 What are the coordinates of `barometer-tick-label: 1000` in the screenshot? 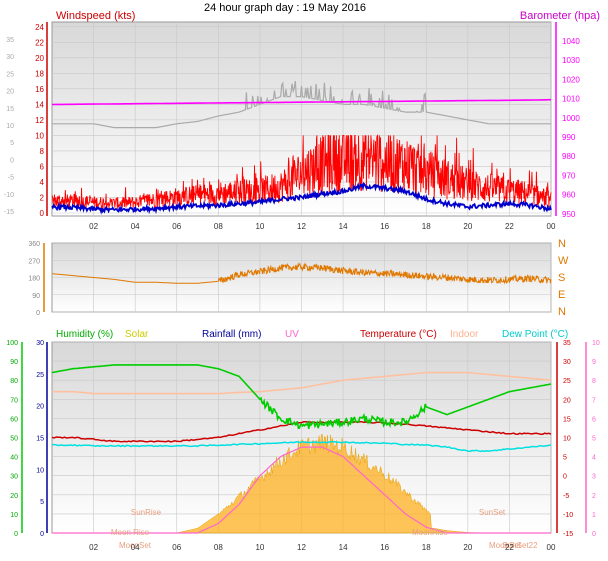 It's located at (571, 118).